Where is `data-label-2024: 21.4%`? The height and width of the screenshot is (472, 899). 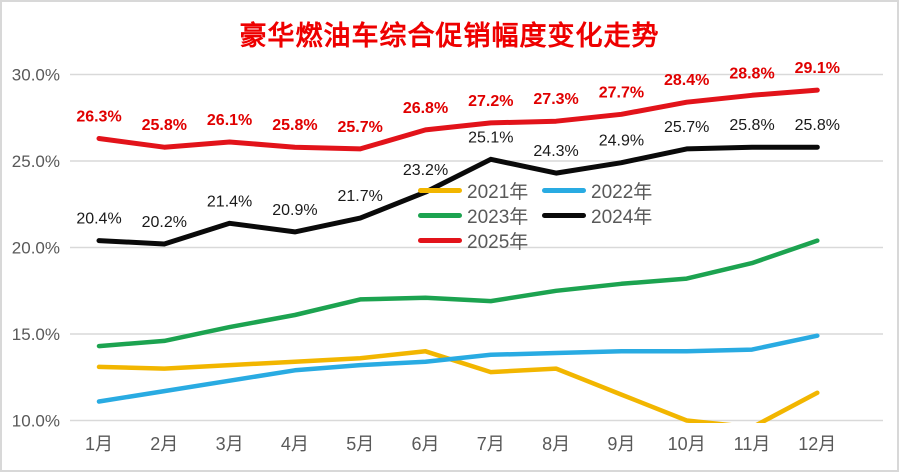 data-label-2024: 21.4% is located at coordinates (229, 201).